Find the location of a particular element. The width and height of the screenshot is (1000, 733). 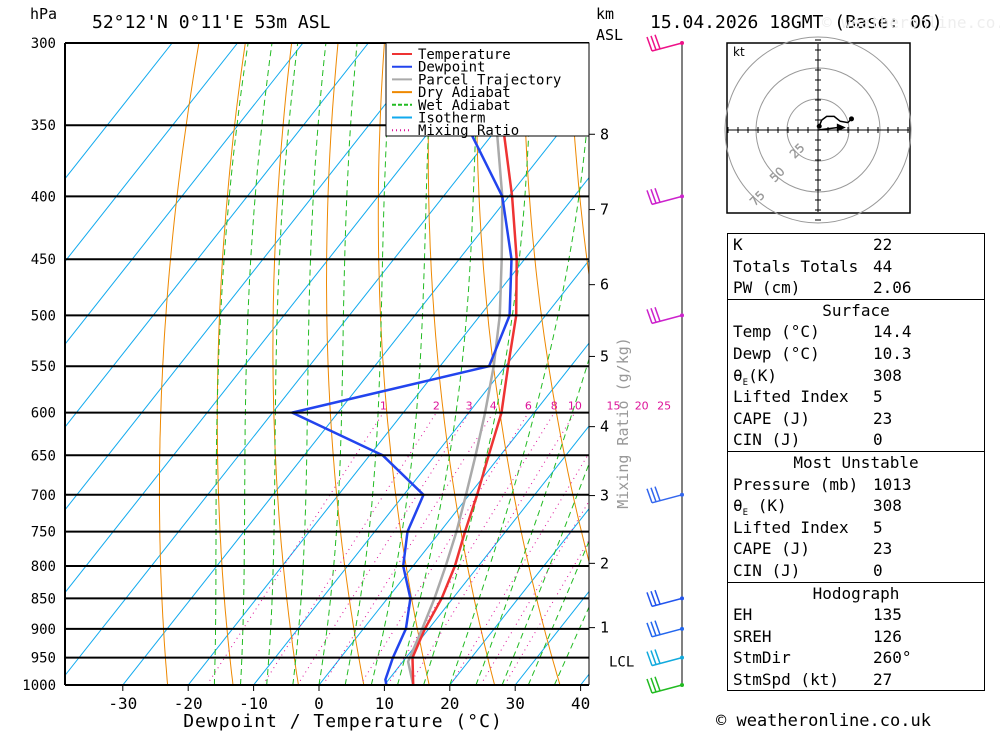

mixing-ratio-label: 15 is located at coordinates (614, 406).